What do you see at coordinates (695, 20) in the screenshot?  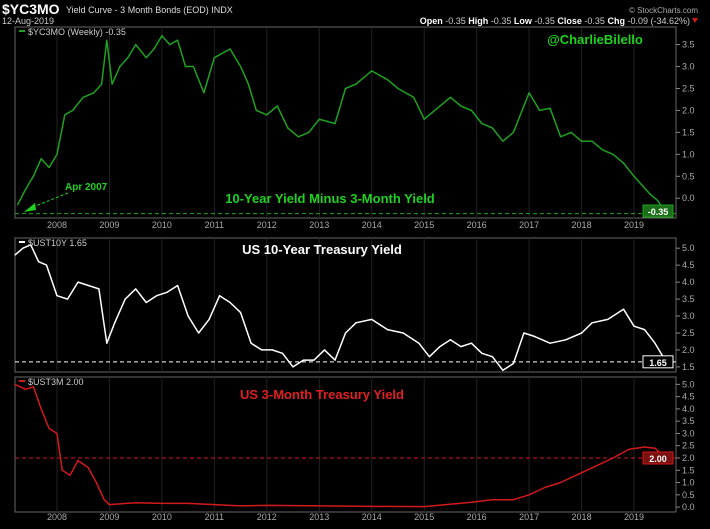 I see `down-arrow-icon` at bounding box center [695, 20].